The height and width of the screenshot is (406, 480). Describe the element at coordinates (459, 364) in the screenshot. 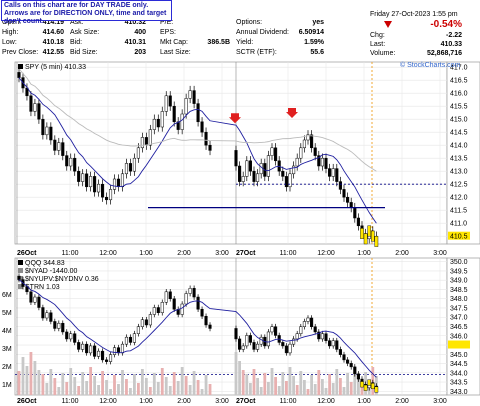

I see `qqq-y-tick: 344.5` at that location.